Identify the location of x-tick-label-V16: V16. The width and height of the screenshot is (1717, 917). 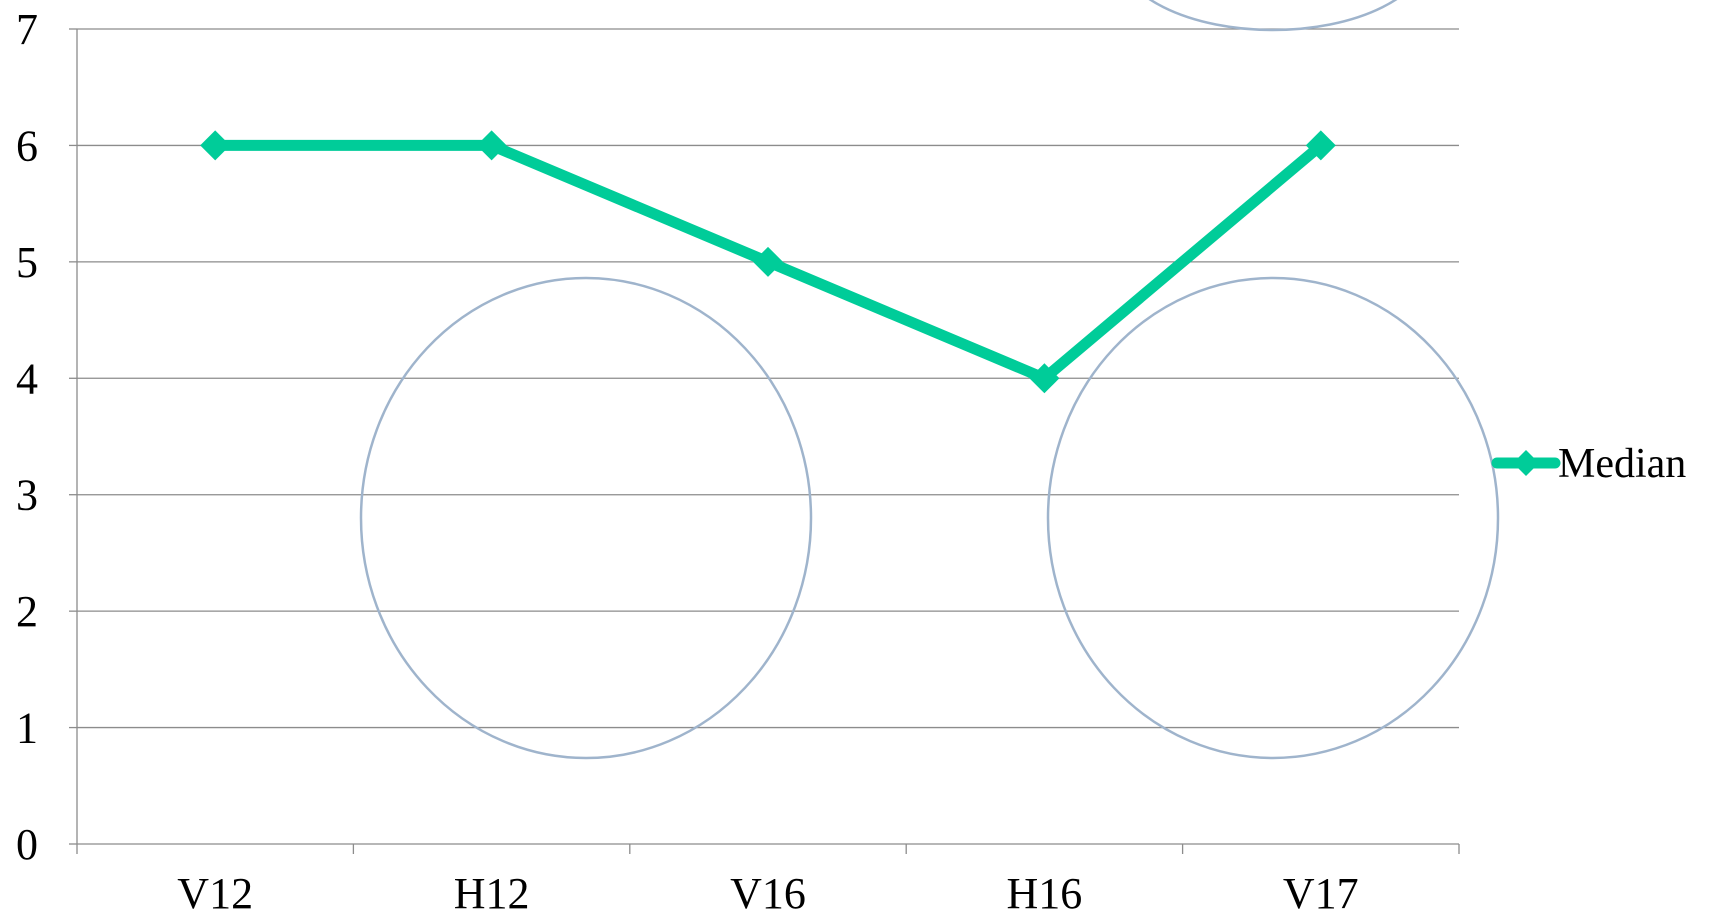
(768, 893).